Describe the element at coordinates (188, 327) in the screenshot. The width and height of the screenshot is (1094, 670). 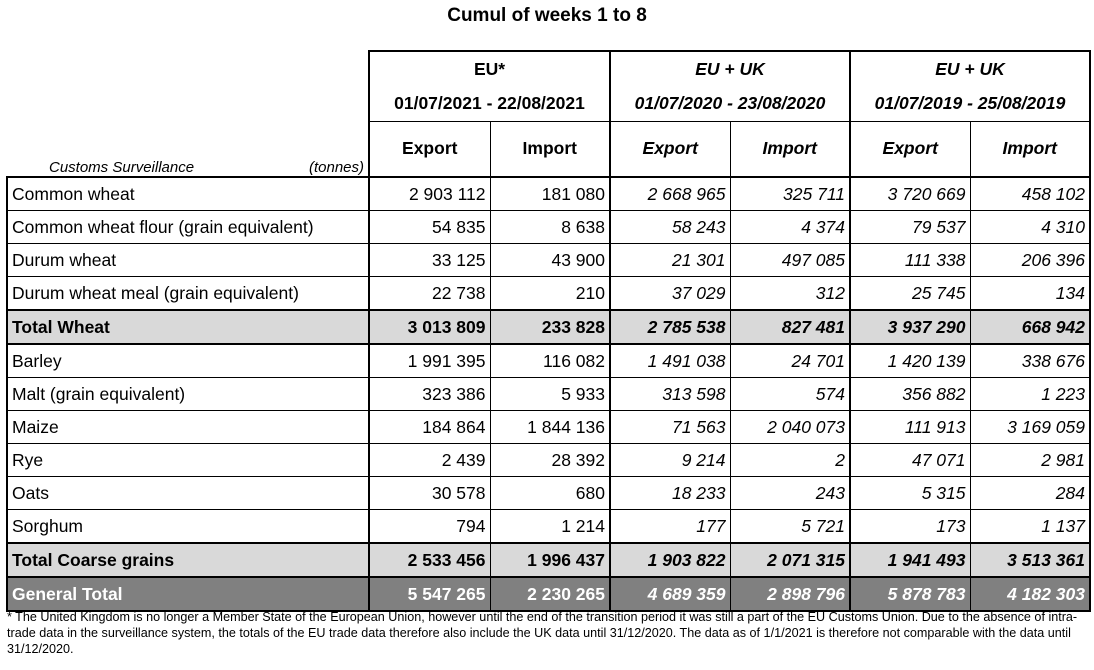
I see `row-label: Total Wheat` at that location.